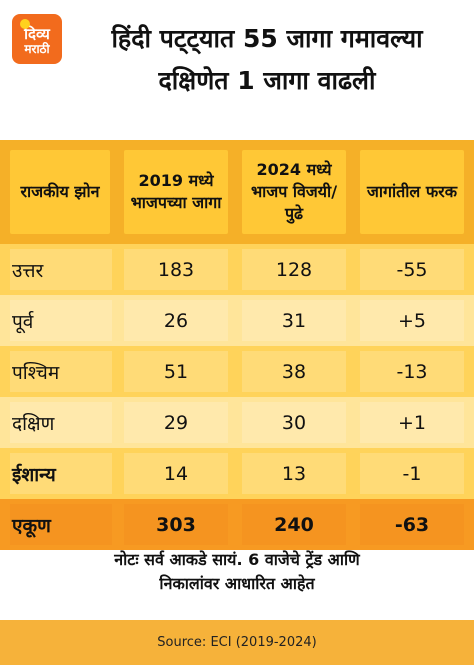  Describe the element at coordinates (37, 48) in the screenshot. I see `logo-line2: मराठी` at that location.